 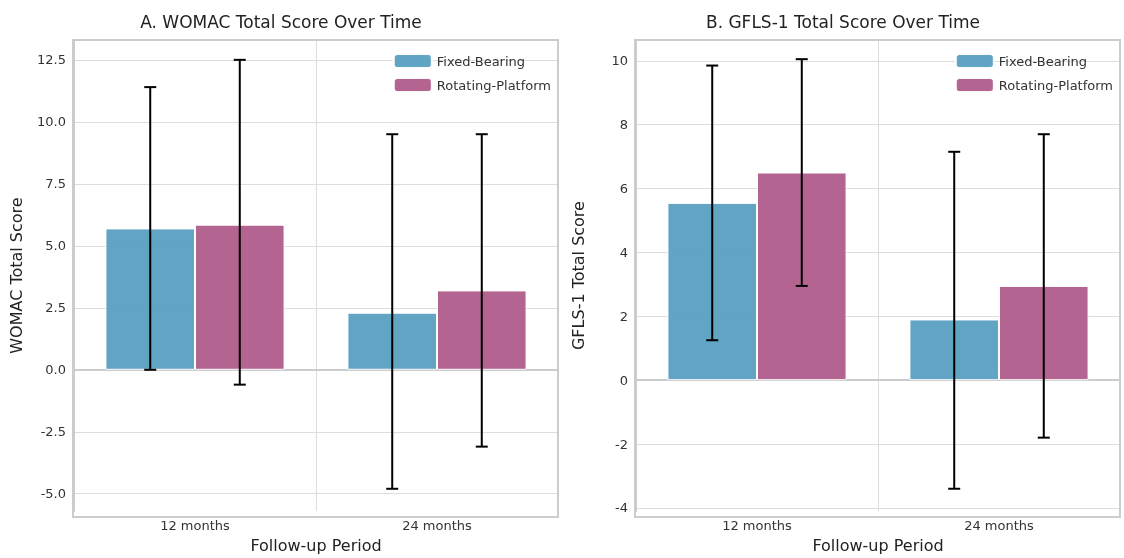 What do you see at coordinates (843, 21) in the screenshot?
I see `chart-title: B. GFLS-1 Total Score Over Time` at bounding box center [843, 21].